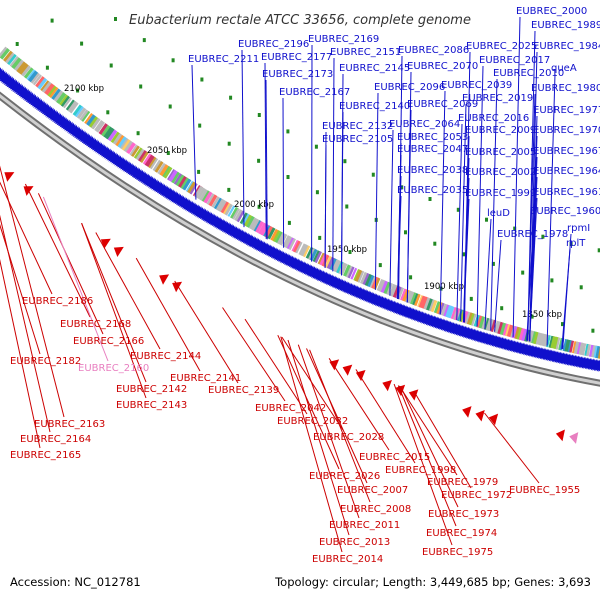 Image resolution: width=600 pixels, height=600 pixels. I want to click on gene-label: EUBREC_2007, so click(372, 490).